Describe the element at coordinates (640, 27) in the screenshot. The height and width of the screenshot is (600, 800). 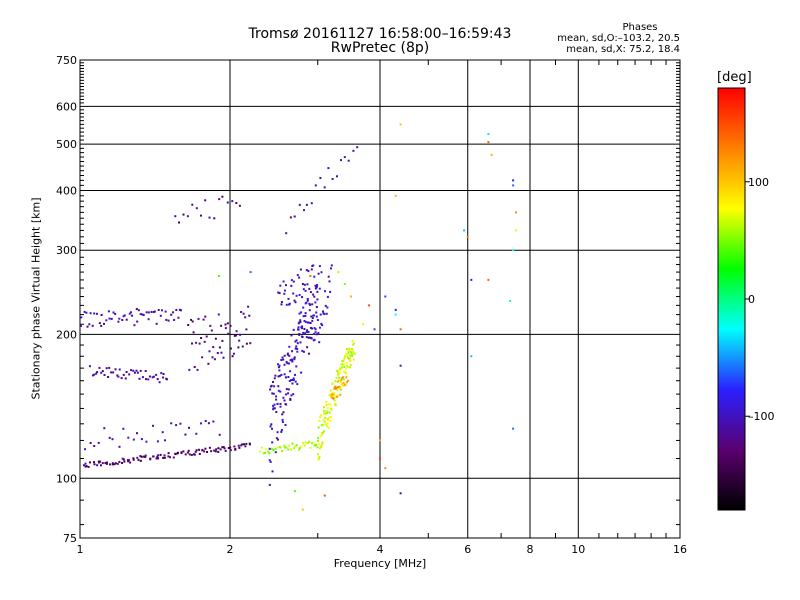
I see `phase-stats-title: Phases` at that location.